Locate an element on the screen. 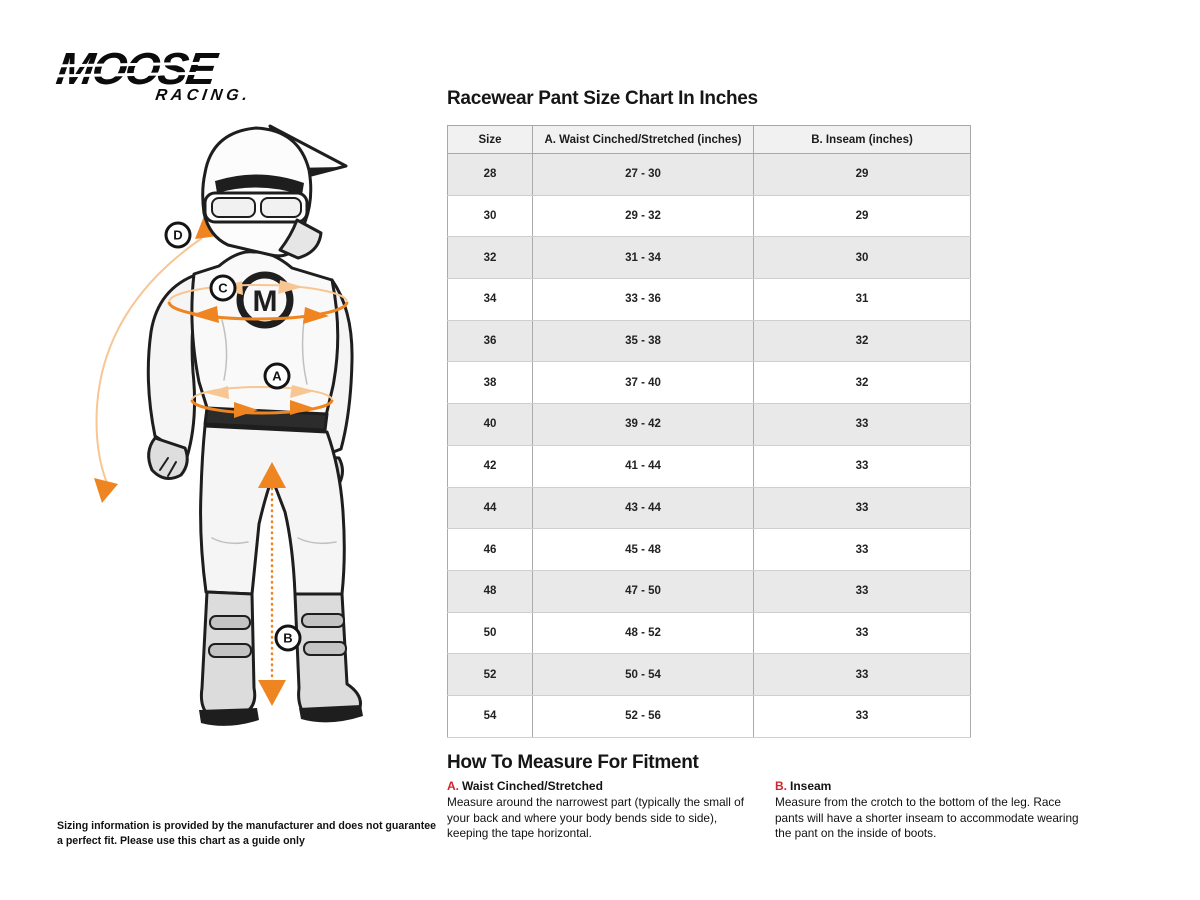 The image size is (1200, 900). measure-letter: B. is located at coordinates (781, 786).